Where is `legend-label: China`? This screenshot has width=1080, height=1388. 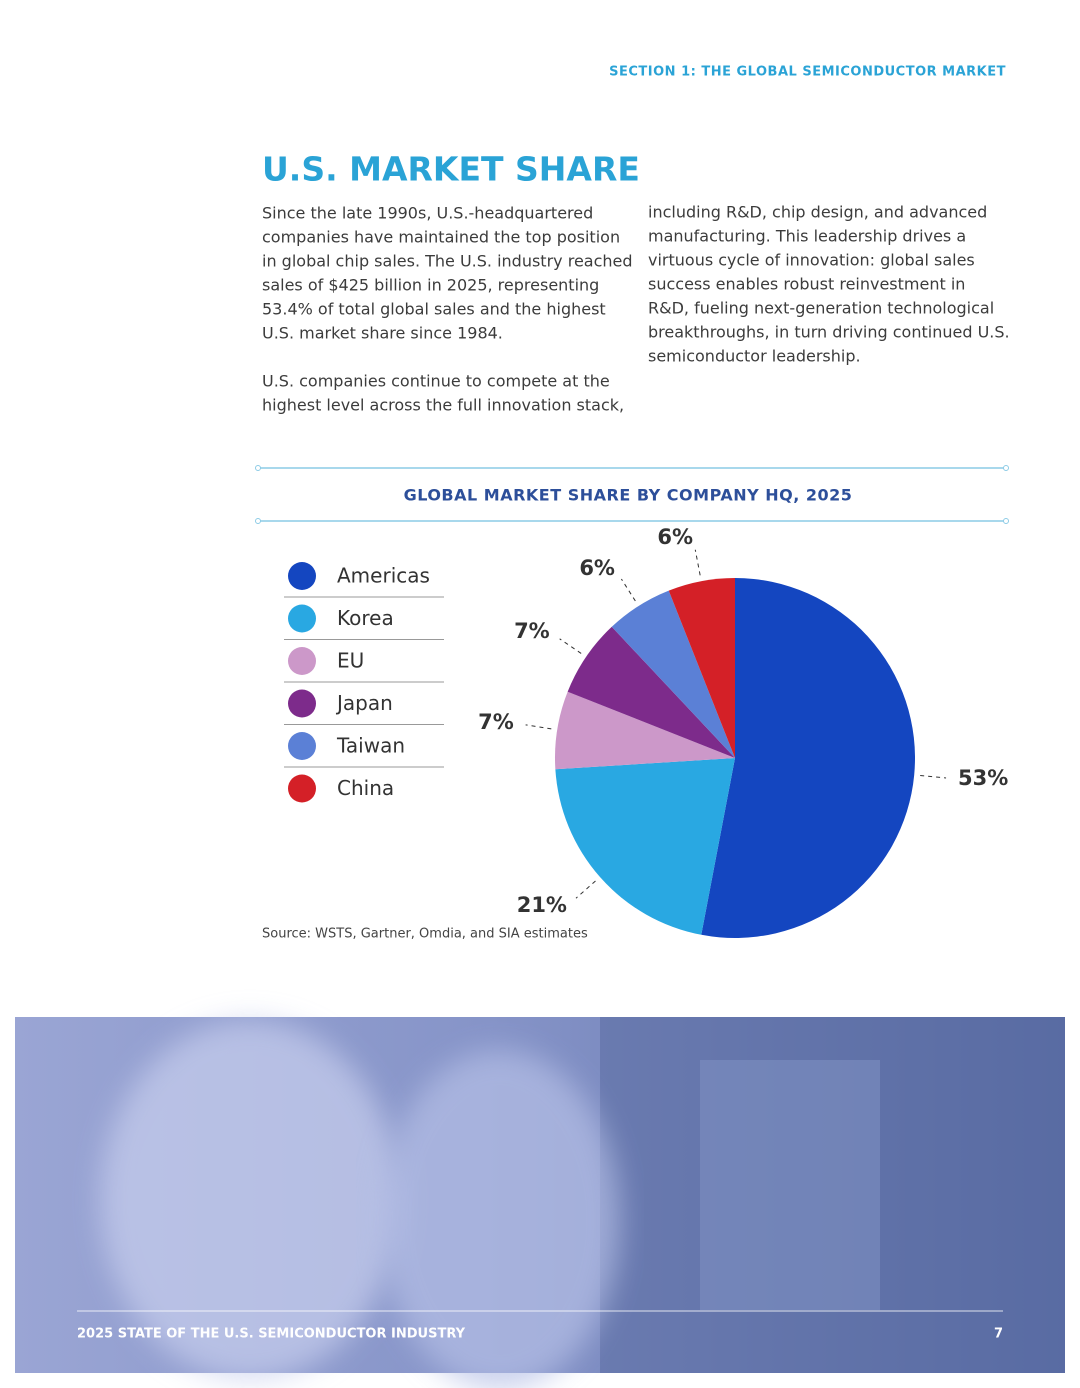 legend-label: China is located at coordinates (365, 788).